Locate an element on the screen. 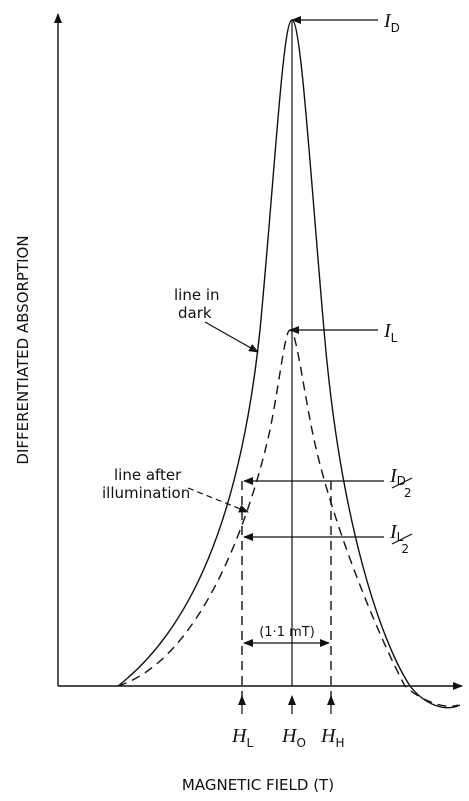 Image resolution: width=469 pixels, height=801 pixels. level-label: IL 2 is located at coordinates (399, 538).